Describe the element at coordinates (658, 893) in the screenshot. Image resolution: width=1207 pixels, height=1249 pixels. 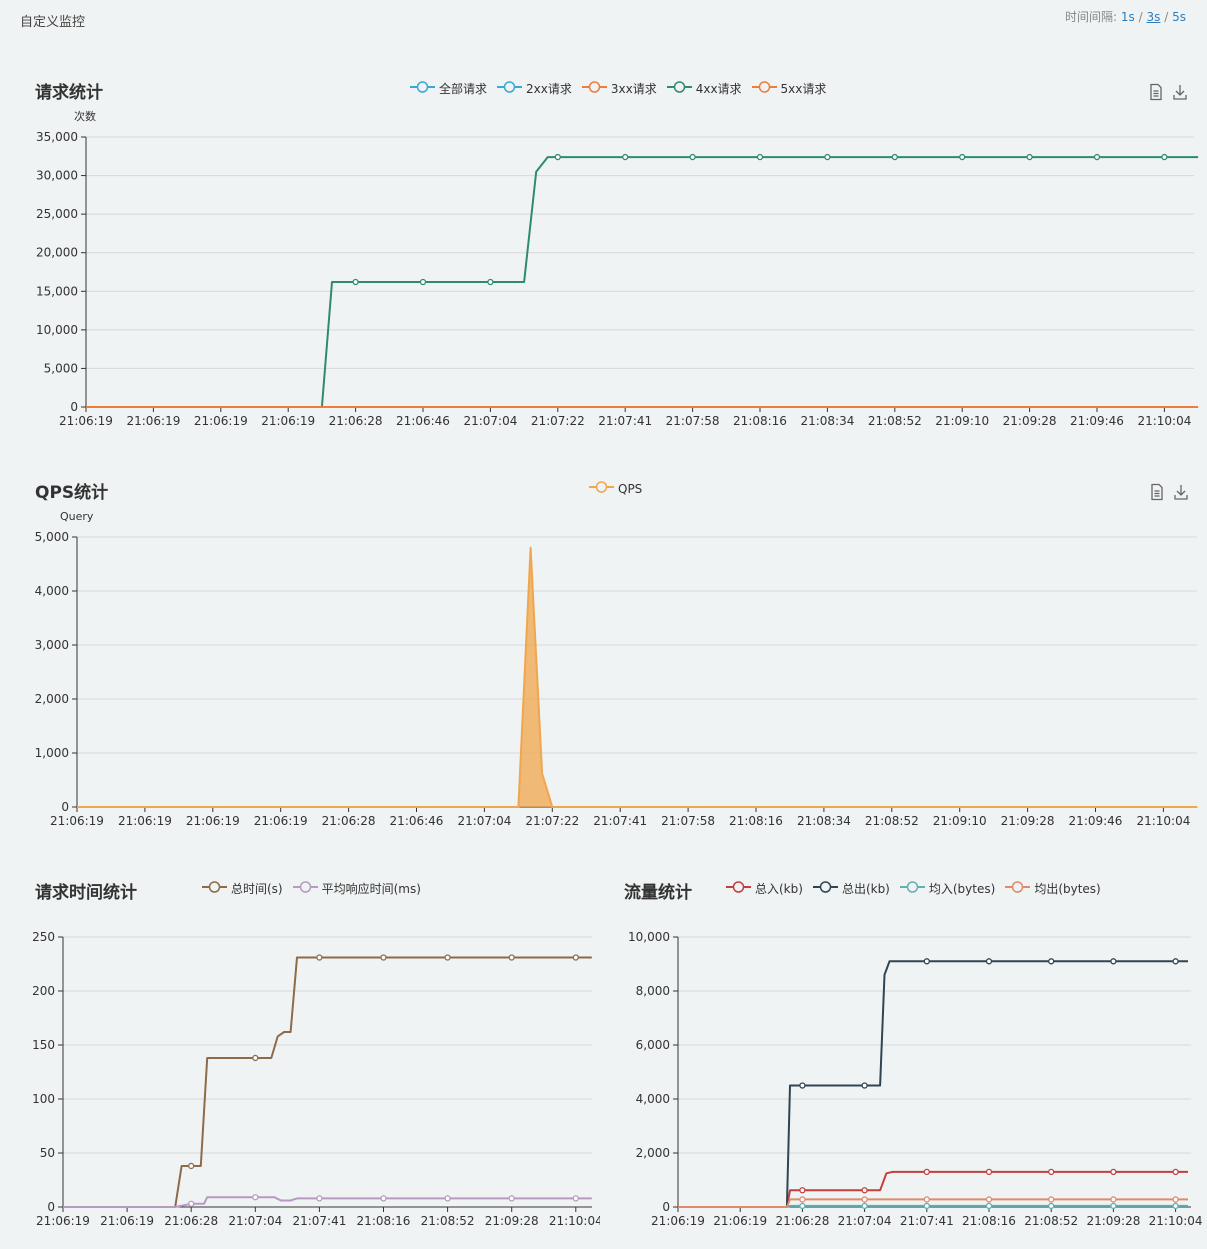
I see `chart-title: 流量统计` at that location.